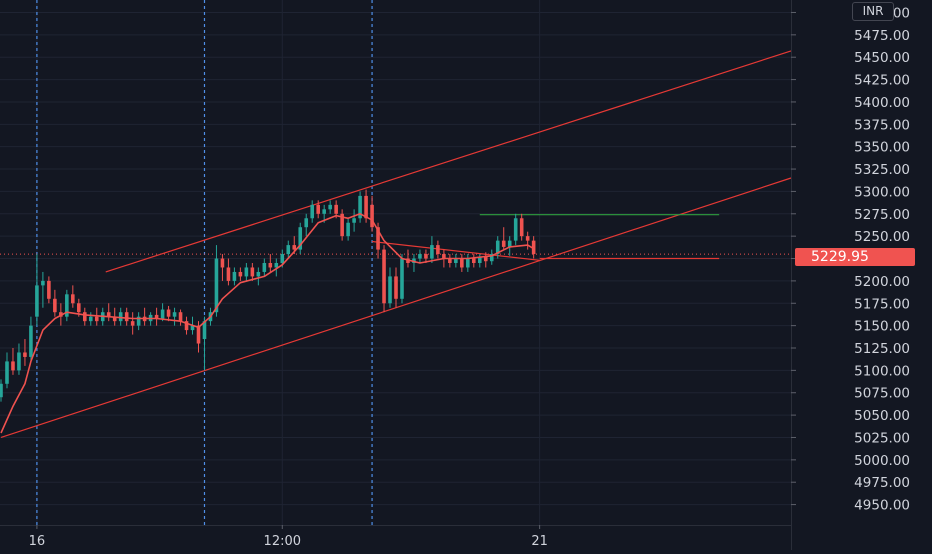 This screenshot has height=554, width=932. What do you see at coordinates (37, 541) in the screenshot?
I see `time-tick-label: 16` at bounding box center [37, 541].